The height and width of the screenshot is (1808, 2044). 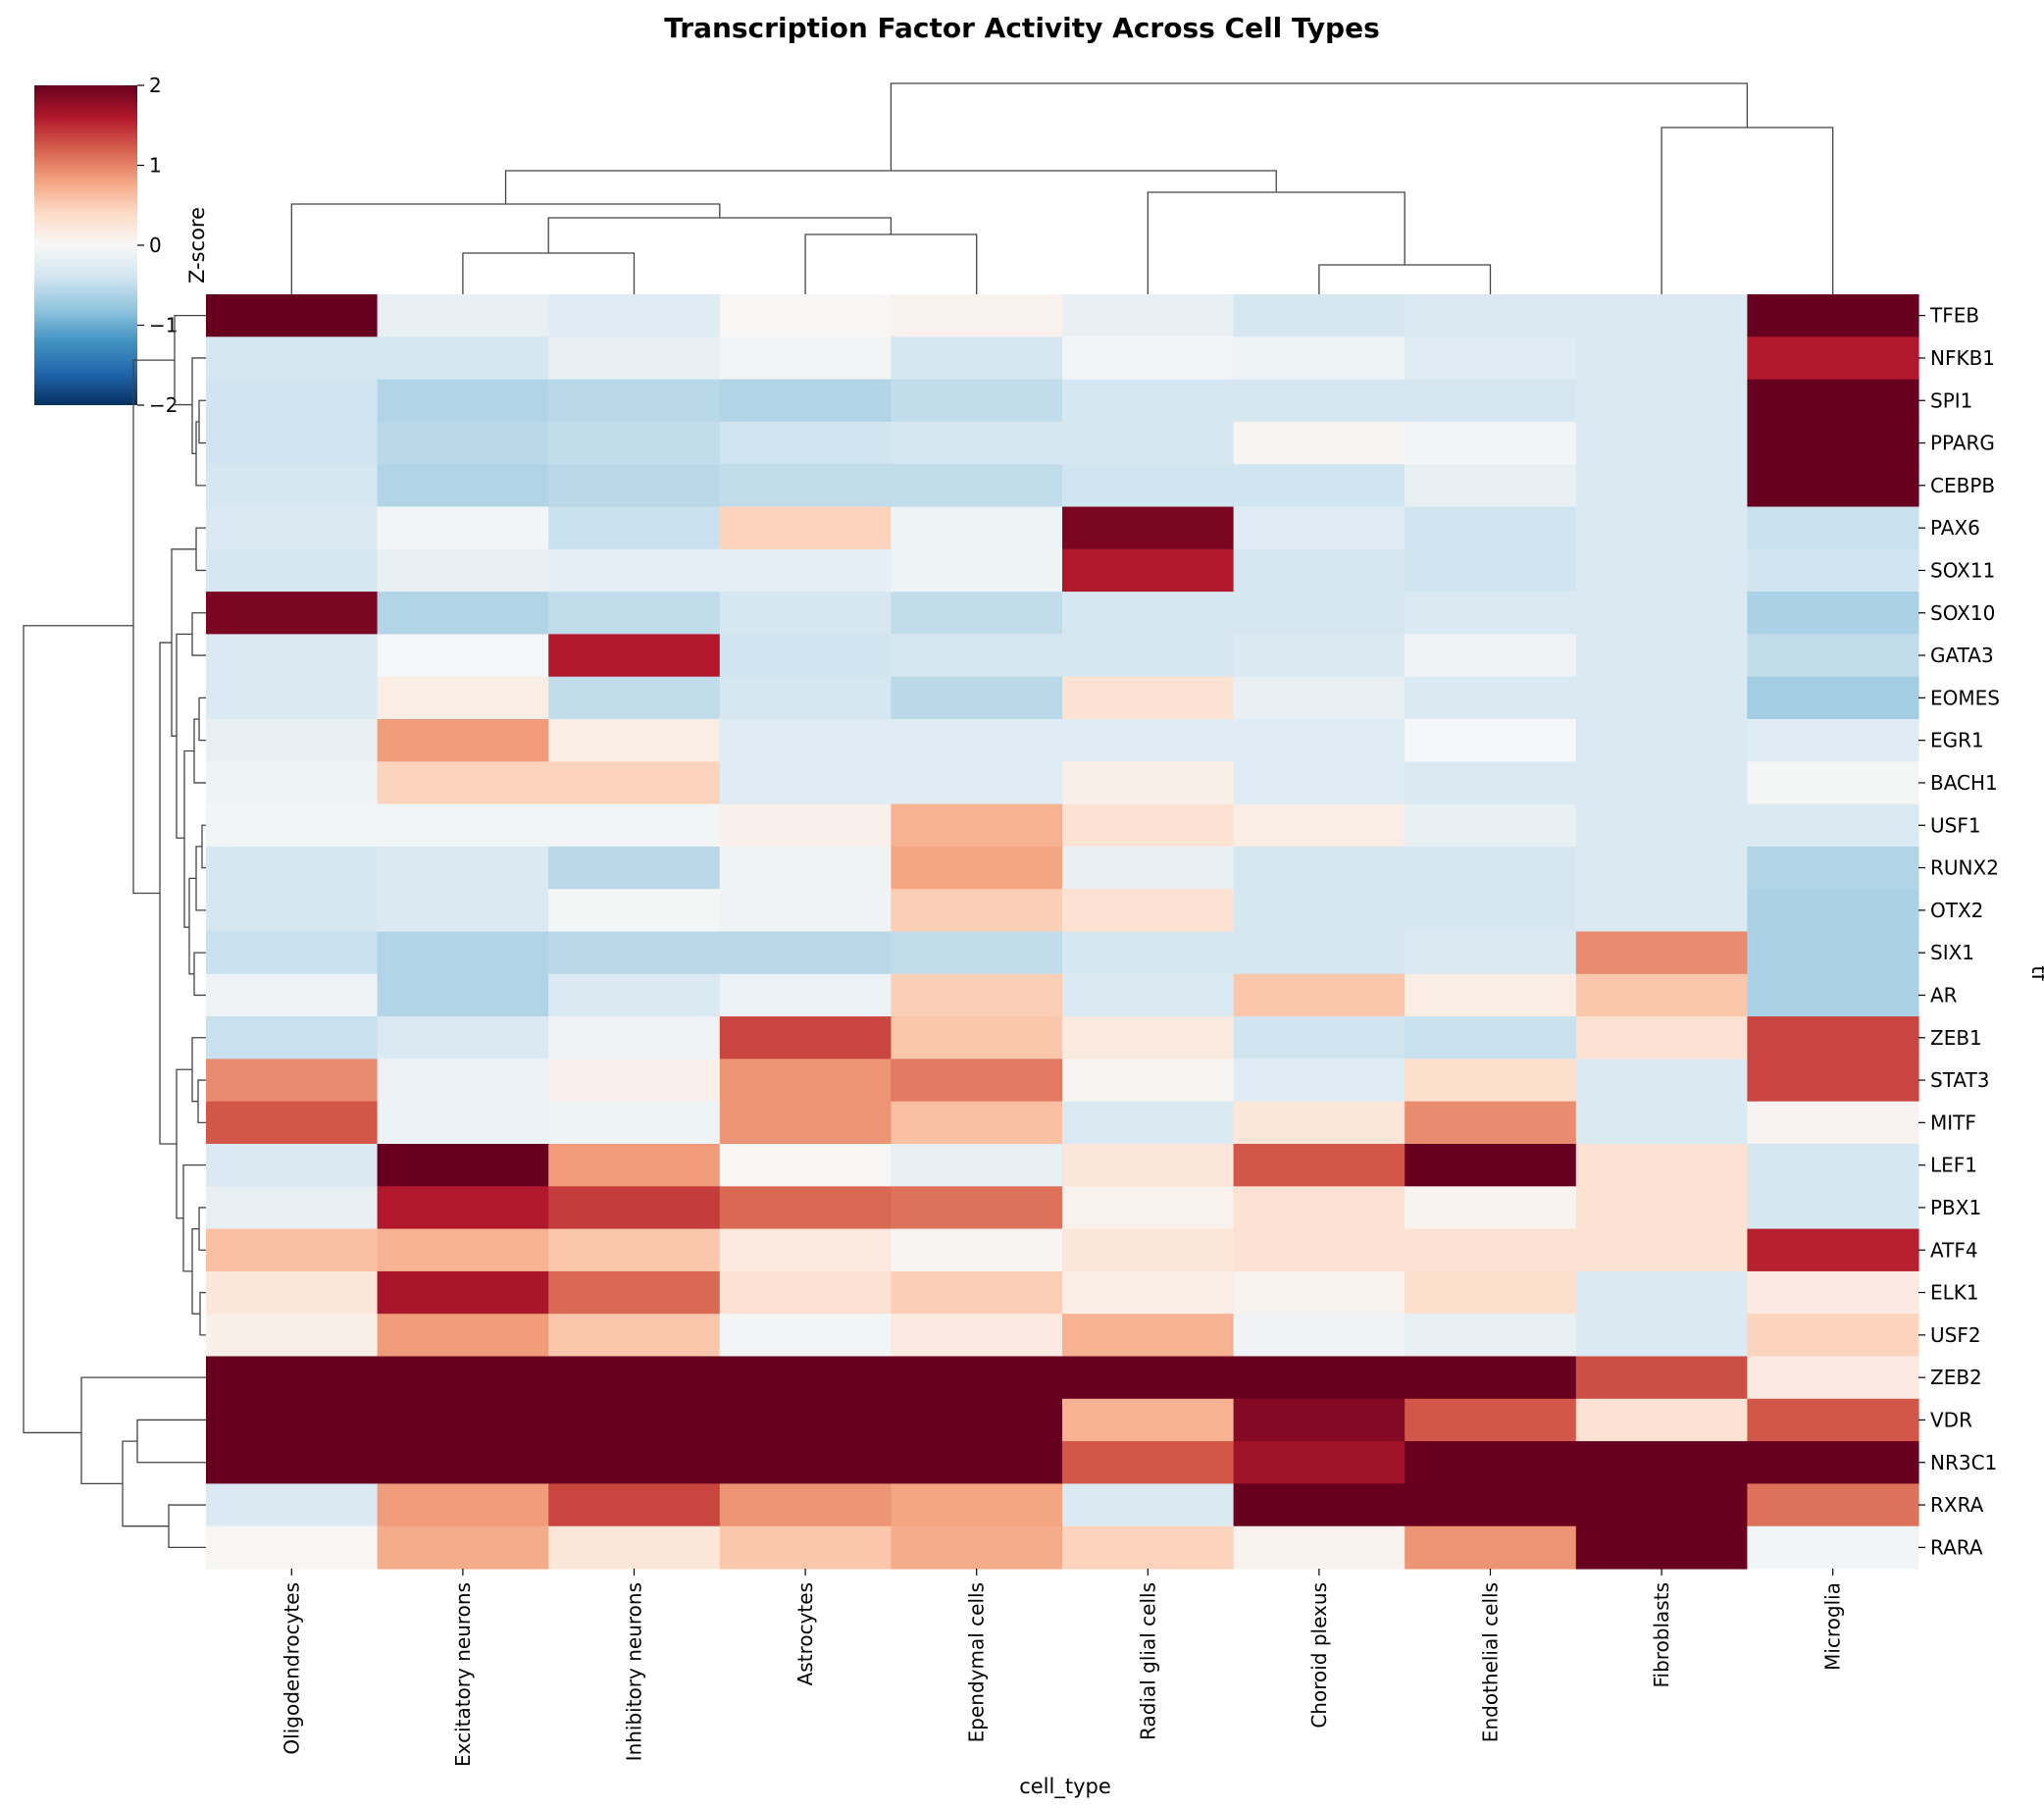 I want to click on row-label: PAX6, so click(x=1955, y=528).